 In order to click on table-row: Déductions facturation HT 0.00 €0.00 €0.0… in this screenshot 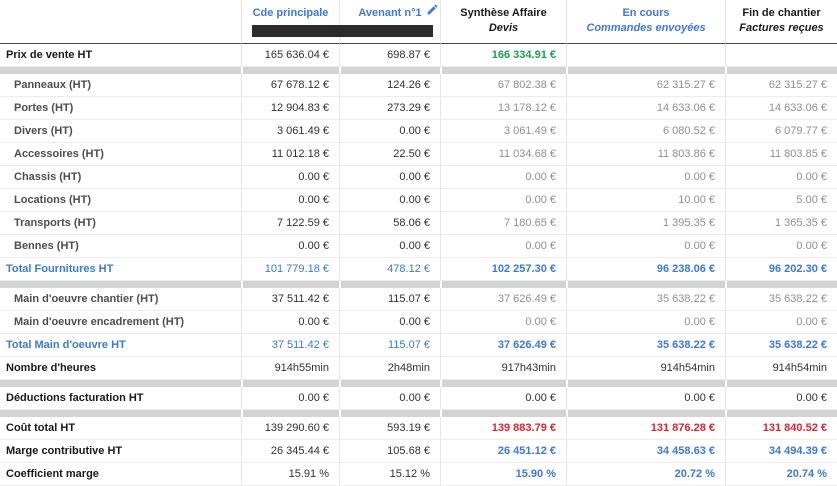, I will do `click(418, 398)`.